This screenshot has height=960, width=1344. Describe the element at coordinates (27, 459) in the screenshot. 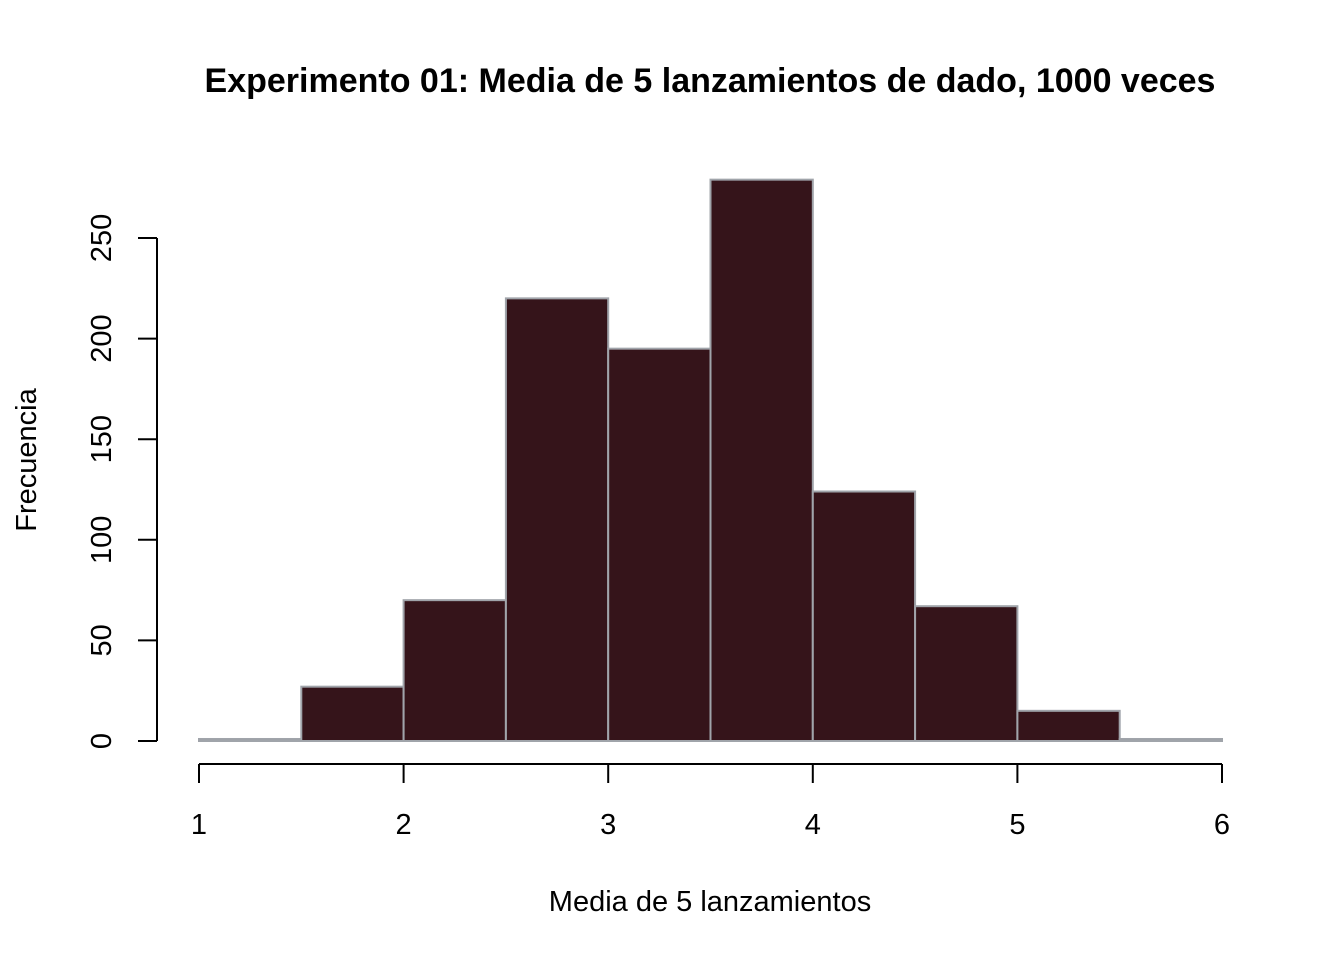

I see `y-axis-label: Frecuencia` at that location.